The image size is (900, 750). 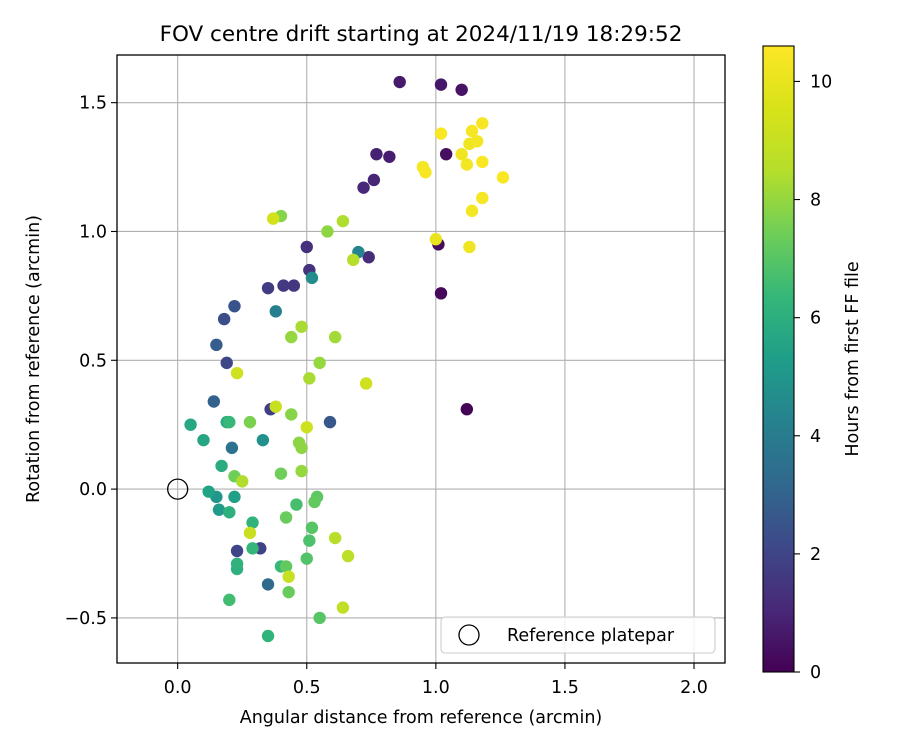 What do you see at coordinates (469, 635) in the screenshot?
I see `legend-marker-reference` at bounding box center [469, 635].